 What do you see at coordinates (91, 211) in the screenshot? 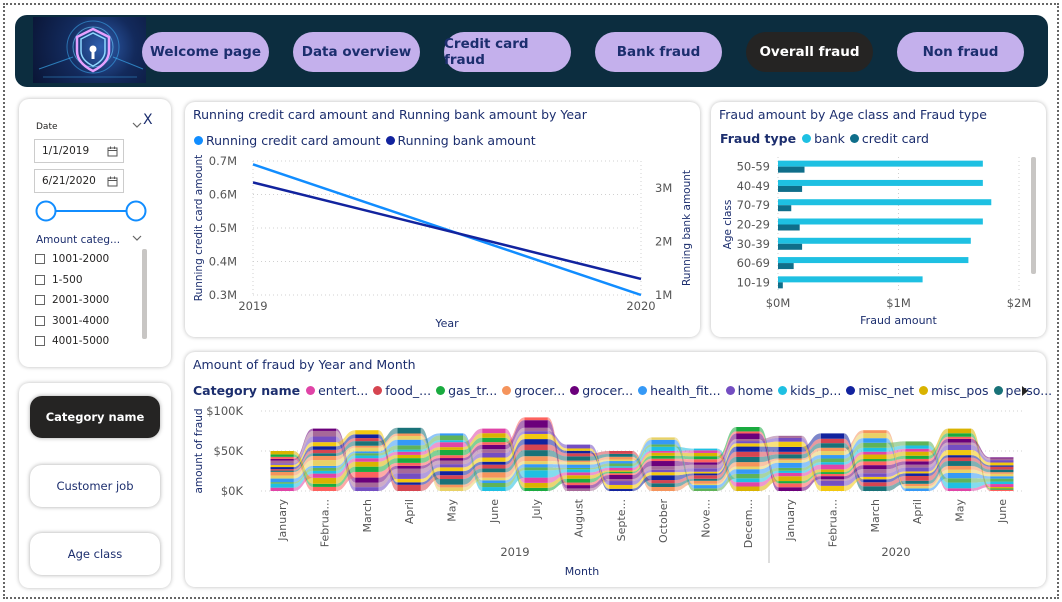
I see `date-range-slider` at bounding box center [91, 211].